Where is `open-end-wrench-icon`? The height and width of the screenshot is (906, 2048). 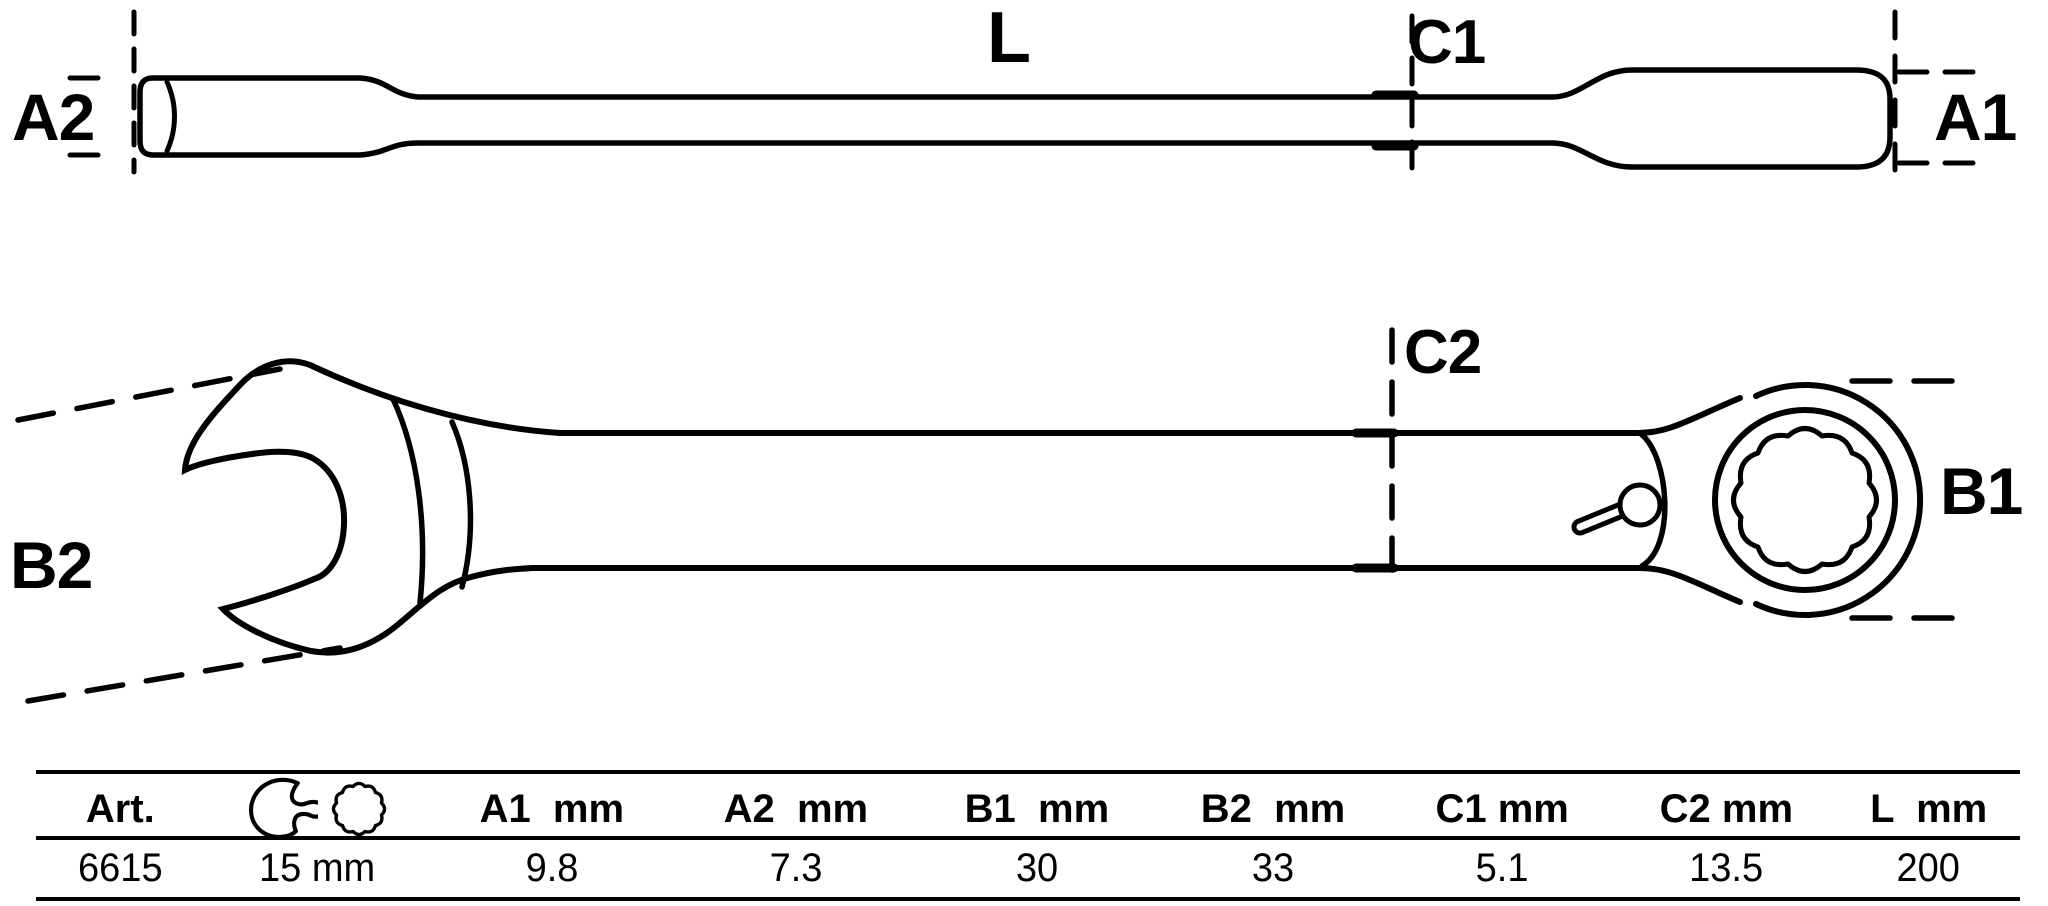
open-end-wrench-icon is located at coordinates (283, 808).